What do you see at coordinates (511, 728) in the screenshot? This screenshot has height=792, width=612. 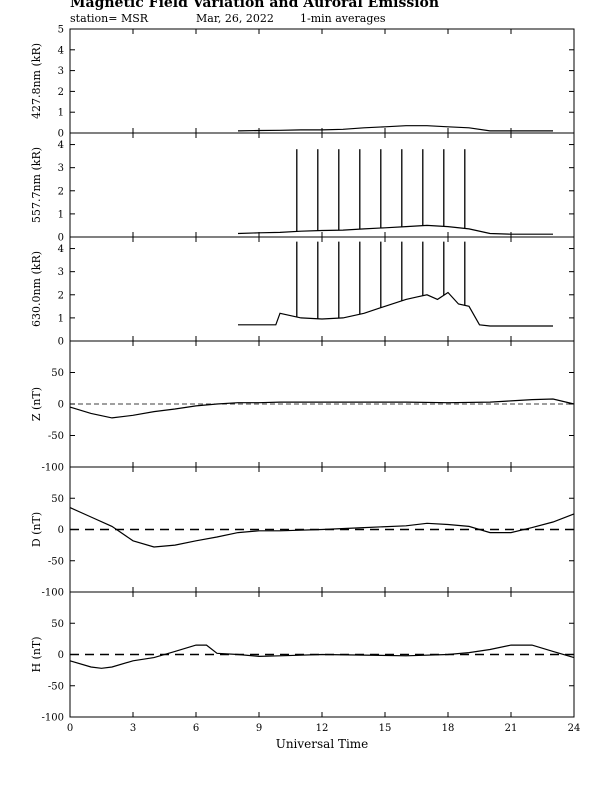 I see `x-tick-label: 21` at bounding box center [511, 728].